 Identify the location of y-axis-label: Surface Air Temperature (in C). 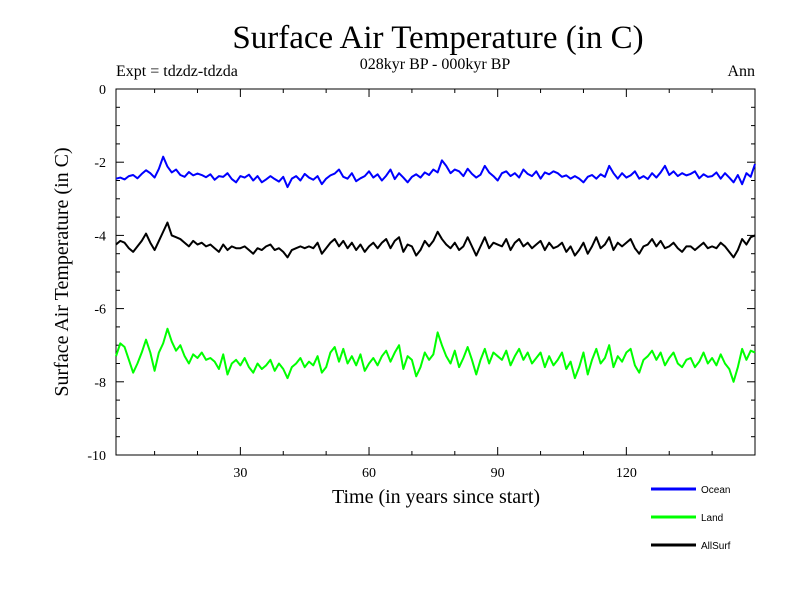
(62, 271).